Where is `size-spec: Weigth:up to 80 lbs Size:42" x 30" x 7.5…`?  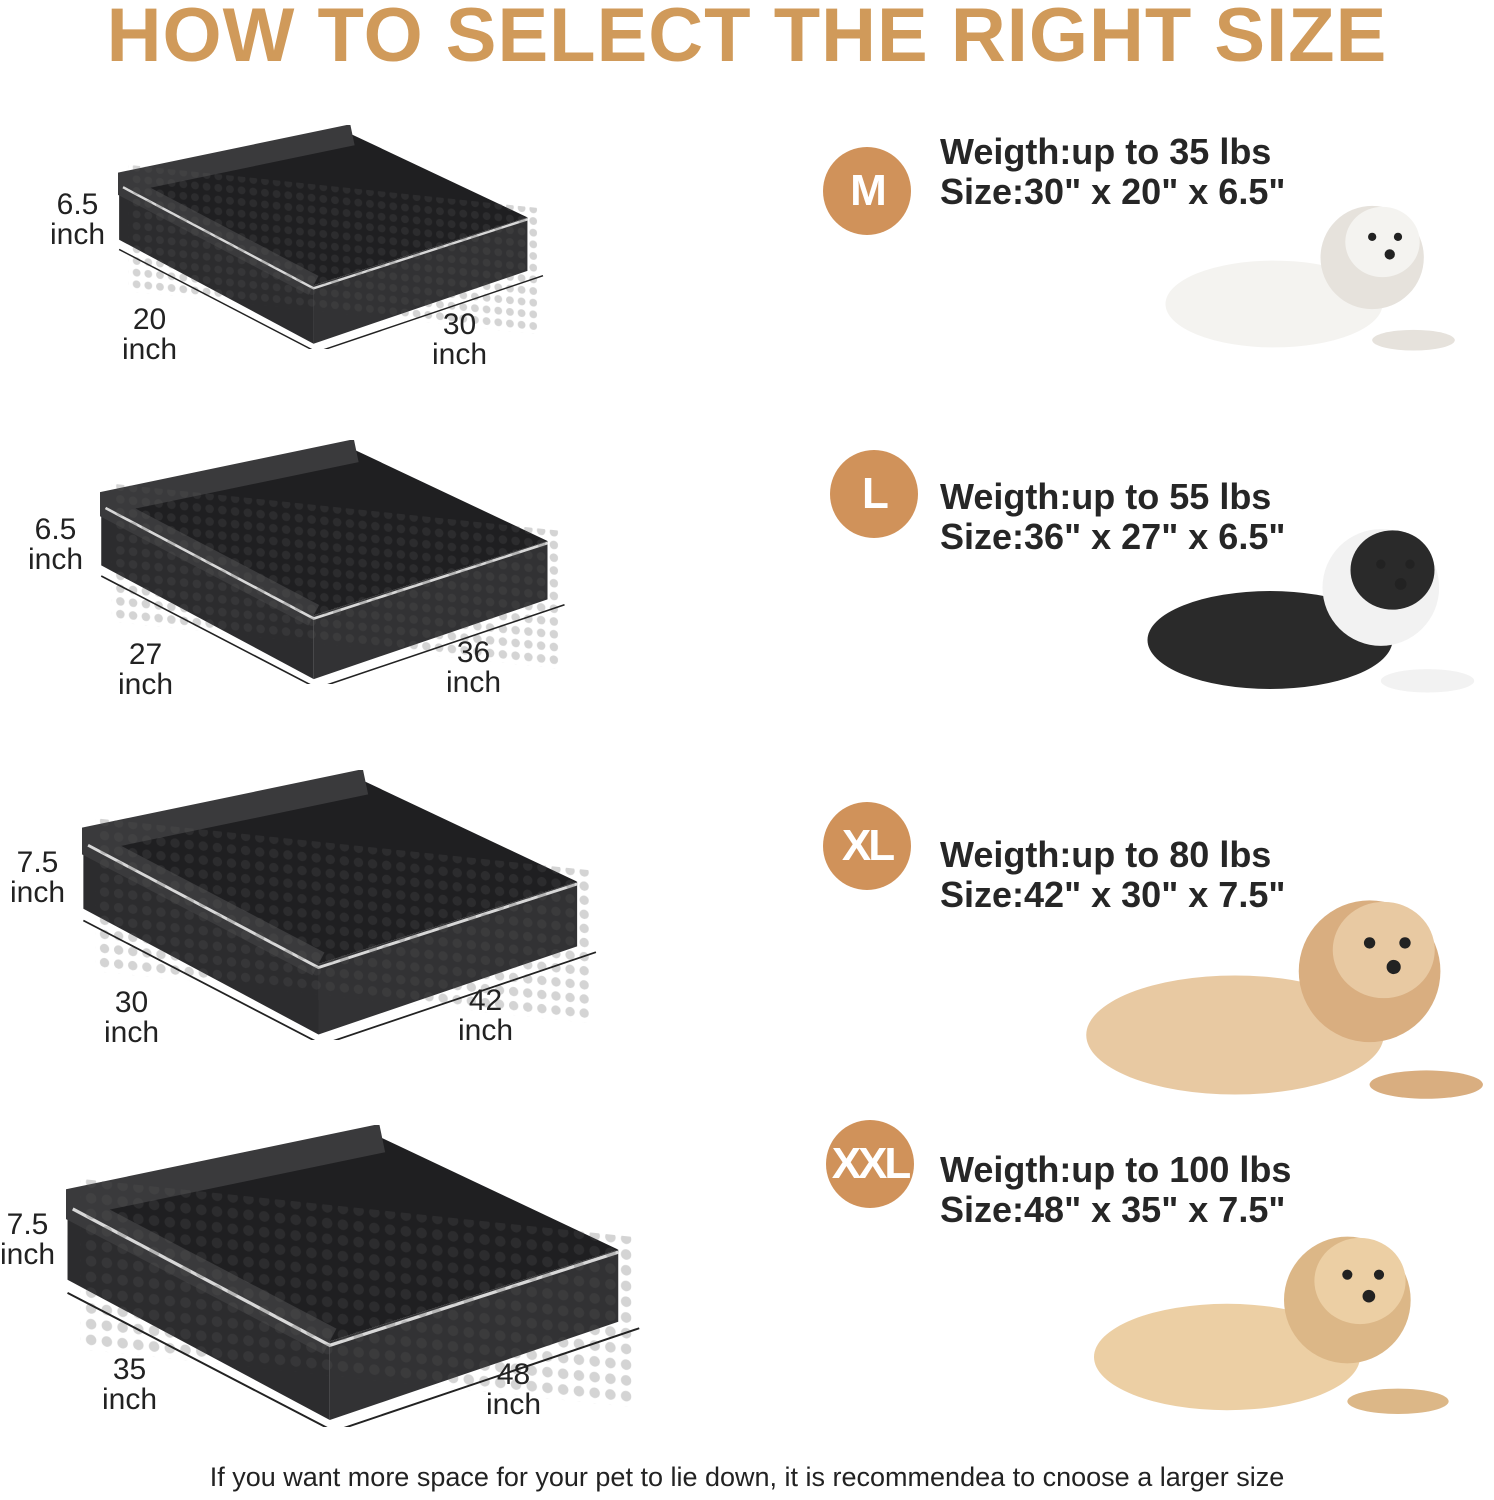
size-spec: Weigth:up to 80 lbs Size:42" x 30" x 7.5… is located at coordinates (1112, 875).